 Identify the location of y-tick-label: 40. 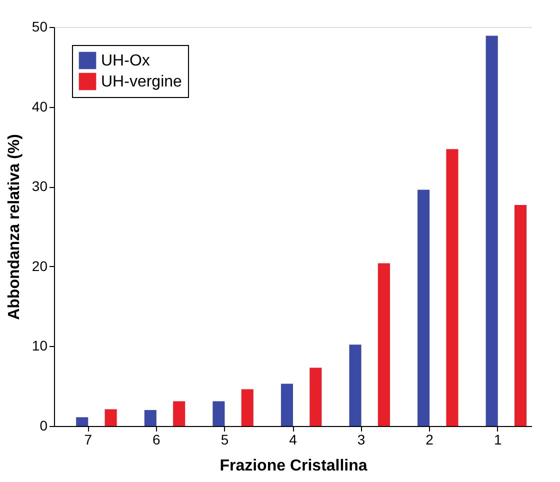
(40, 106).